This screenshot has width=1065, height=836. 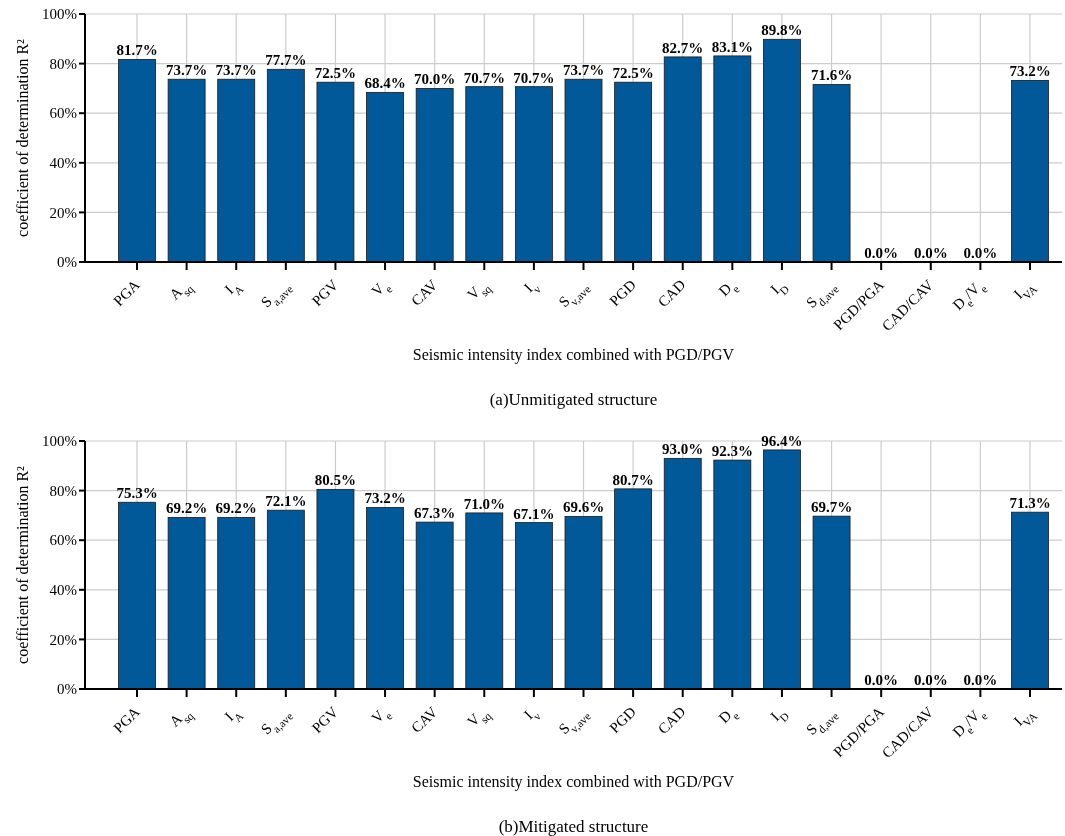 What do you see at coordinates (732, 451) in the screenshot?
I see `data-label: 92.3%` at bounding box center [732, 451].